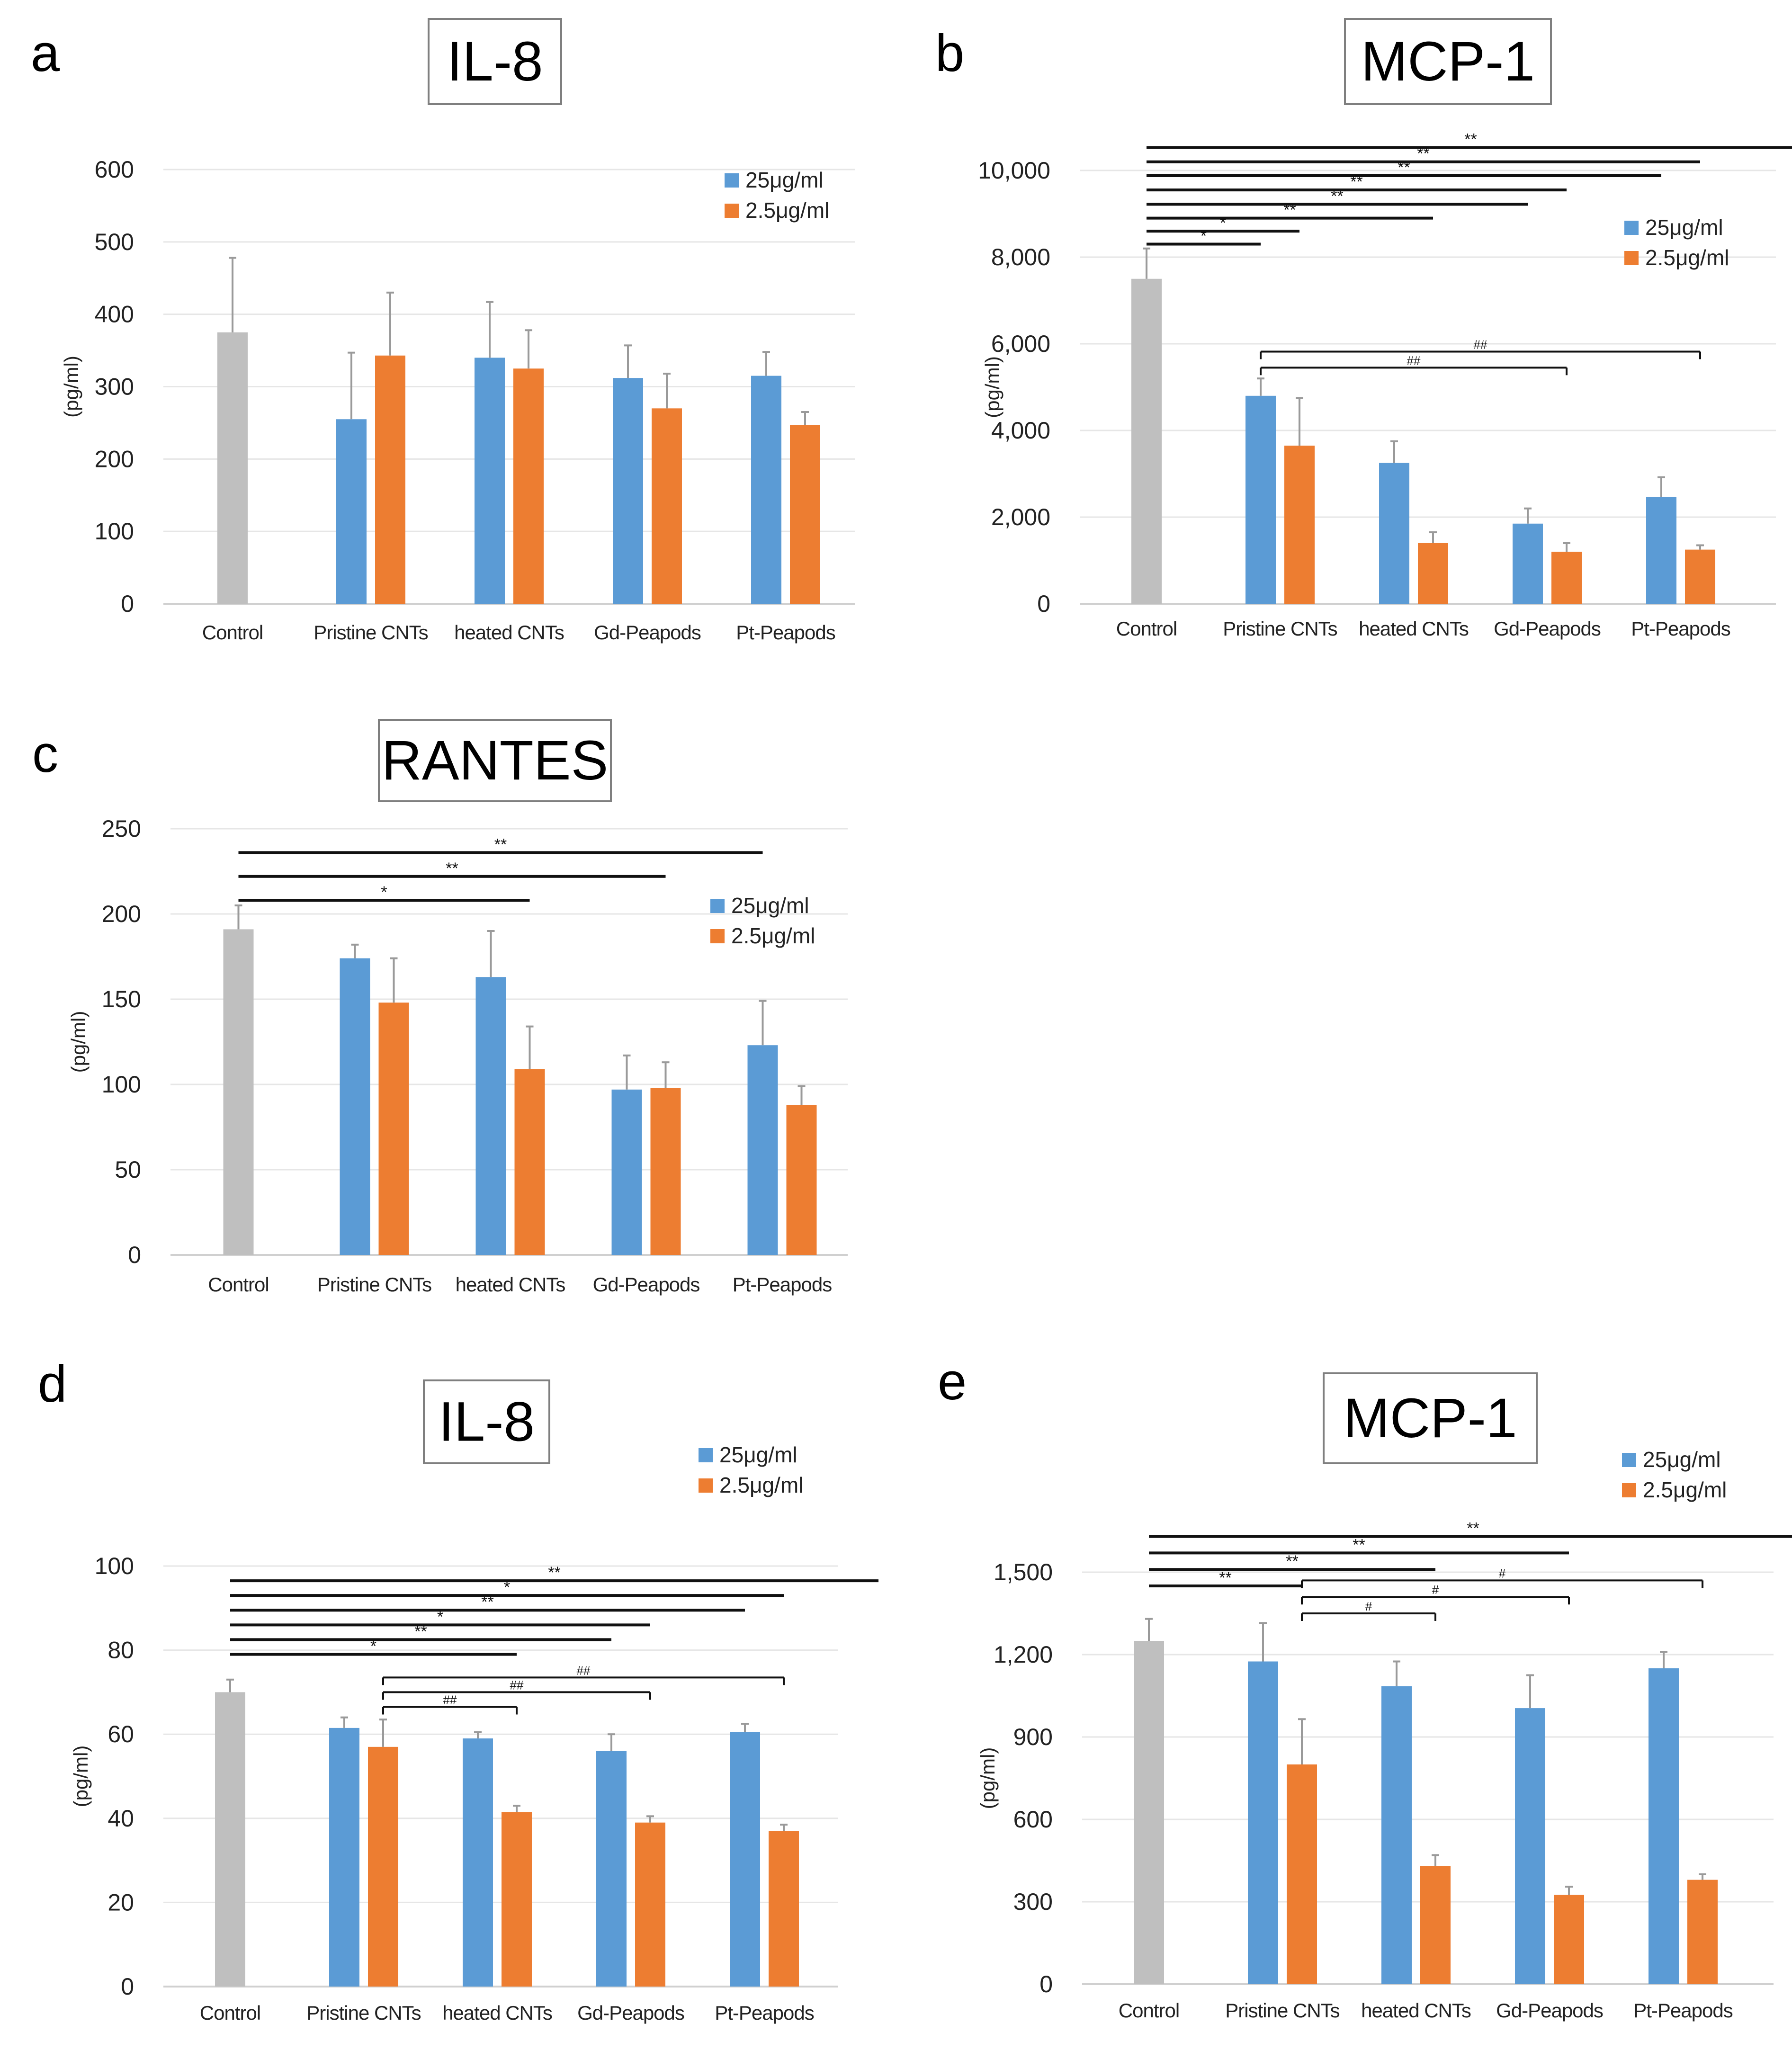  Describe the element at coordinates (121, 829) in the screenshot. I see `y-tick-label: 250` at that location.